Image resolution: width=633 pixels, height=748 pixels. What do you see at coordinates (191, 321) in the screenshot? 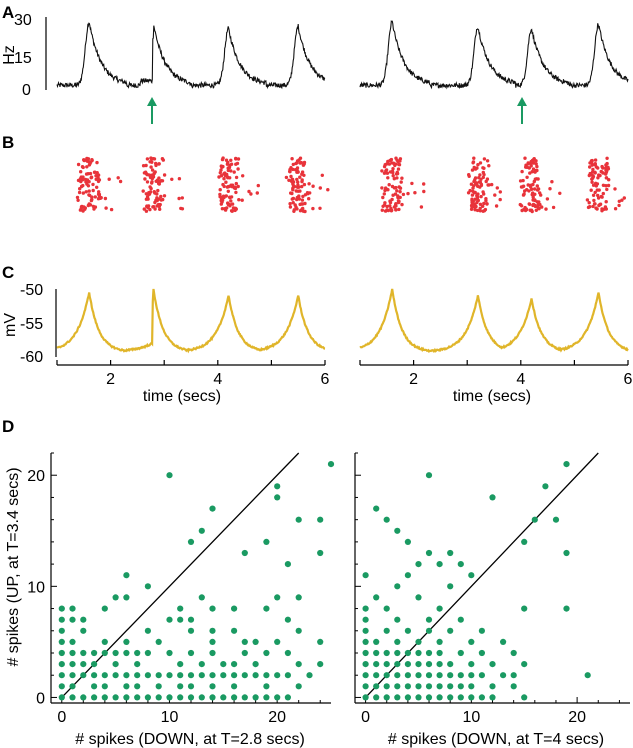
I see `panel-c-voltage-trace-left` at bounding box center [191, 321].